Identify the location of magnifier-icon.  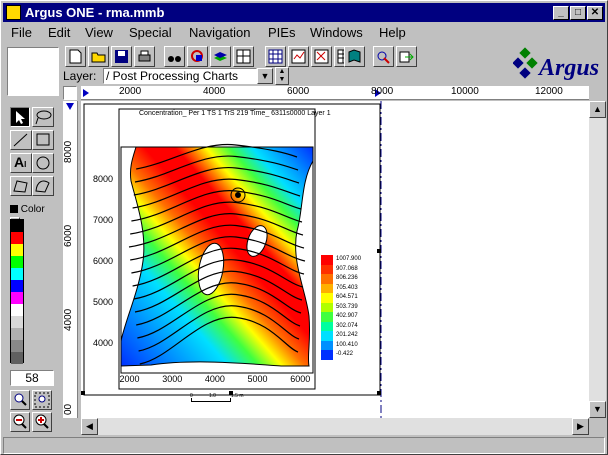
(20, 399).